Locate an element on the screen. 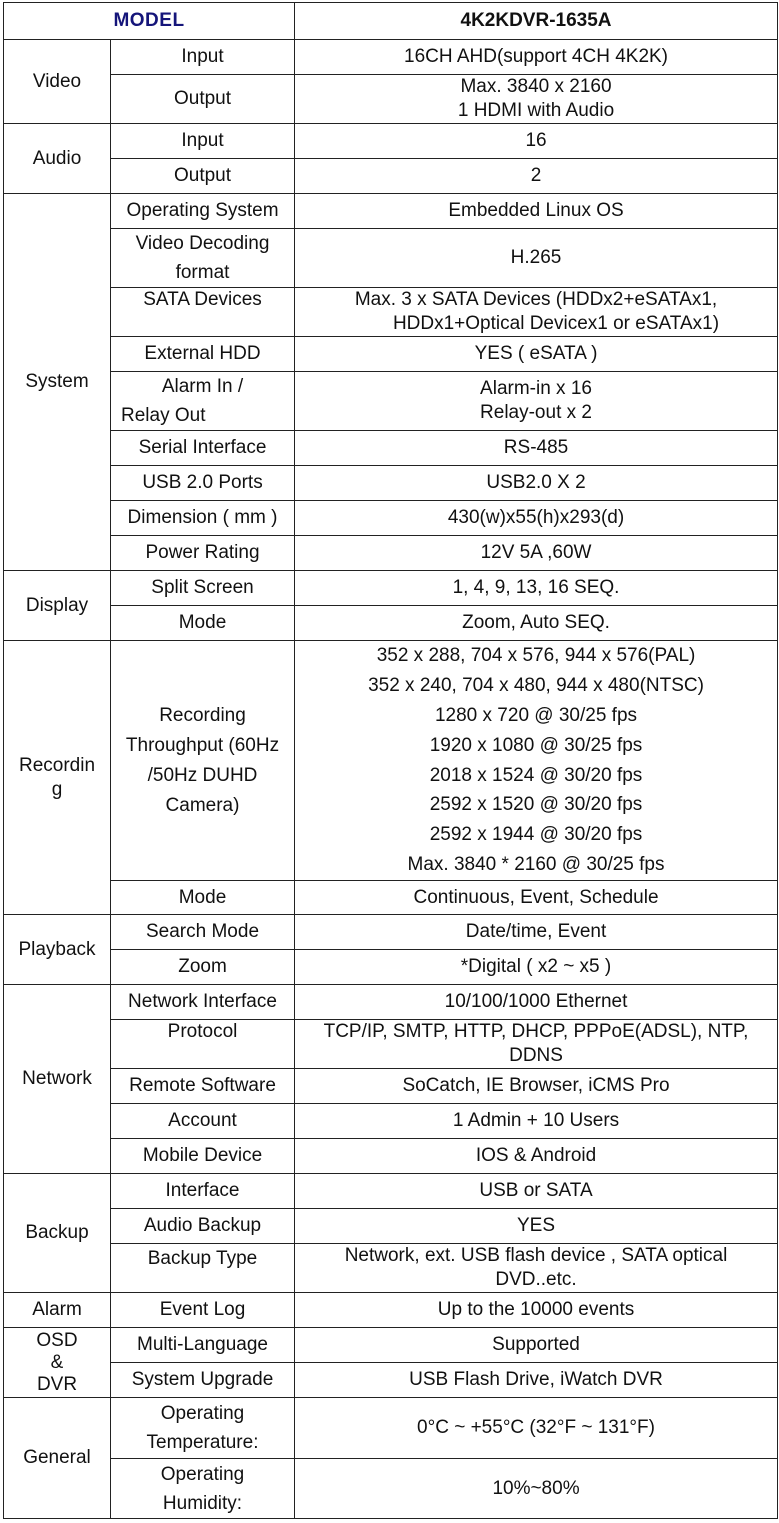 Image resolution: width=779 pixels, height=1523 pixels. spec-label: Backup Type is located at coordinates (202, 1268).